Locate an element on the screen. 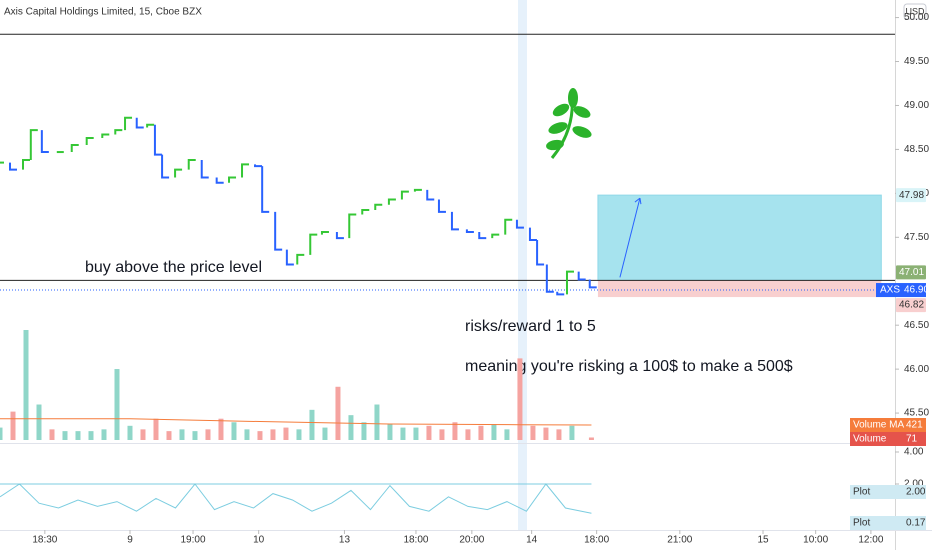 The height and width of the screenshot is (550, 932). x-tick-label: 20:00 is located at coordinates (471, 540).